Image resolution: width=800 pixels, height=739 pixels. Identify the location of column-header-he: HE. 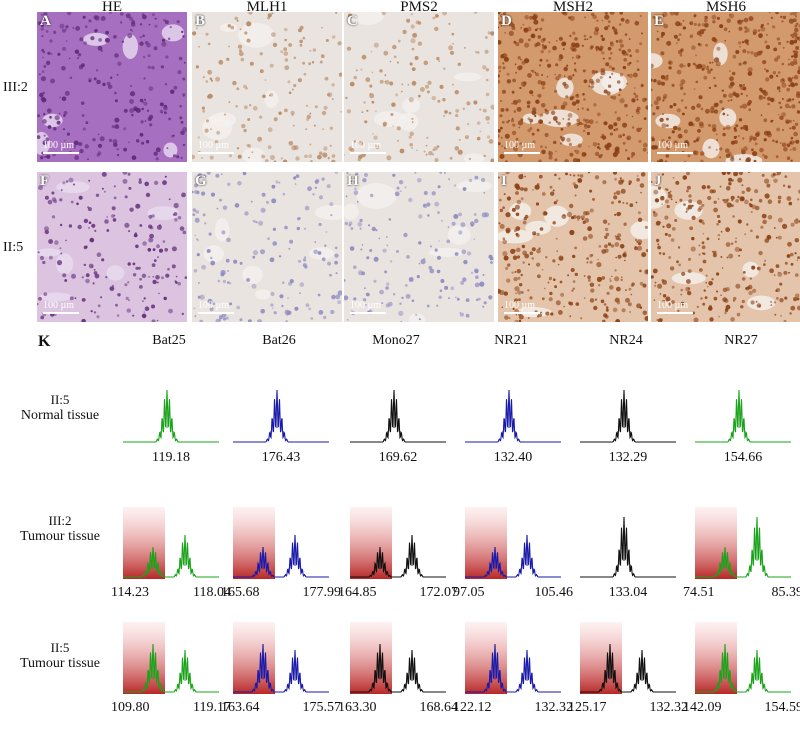
(112, 7).